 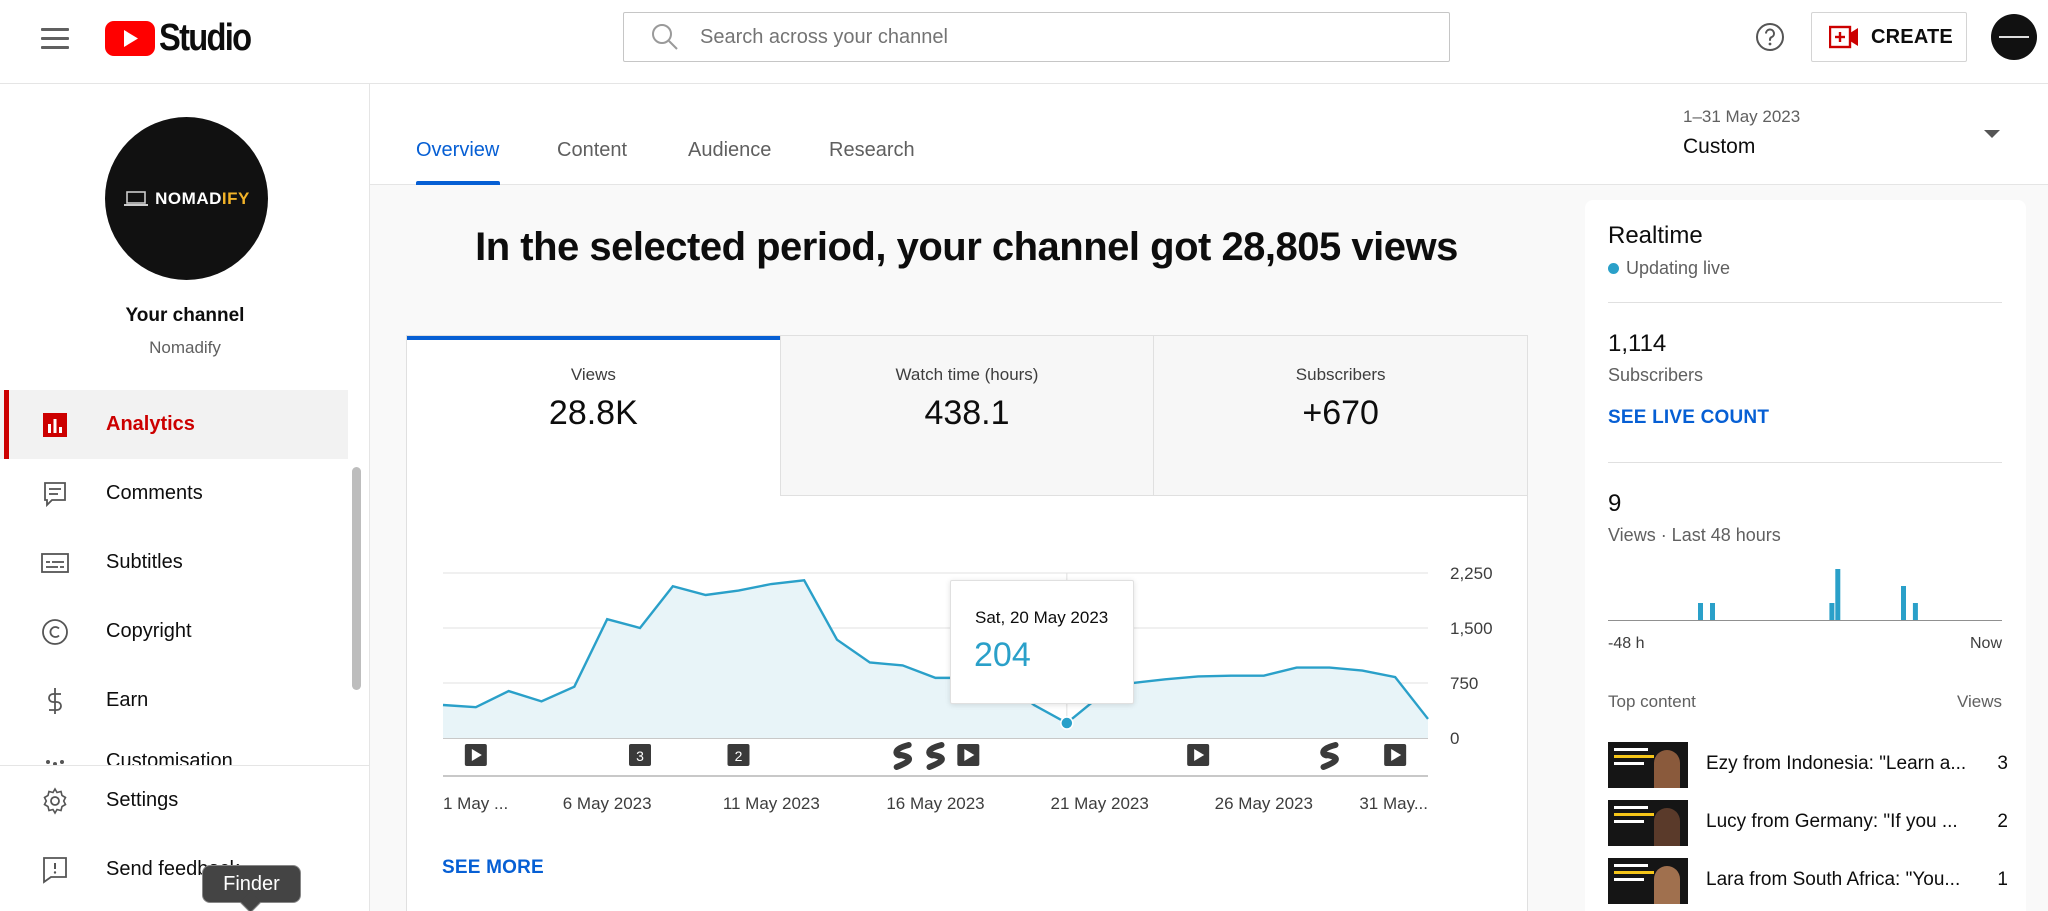 What do you see at coordinates (593, 416) in the screenshot?
I see `metric-views: Views 28.8K` at bounding box center [593, 416].